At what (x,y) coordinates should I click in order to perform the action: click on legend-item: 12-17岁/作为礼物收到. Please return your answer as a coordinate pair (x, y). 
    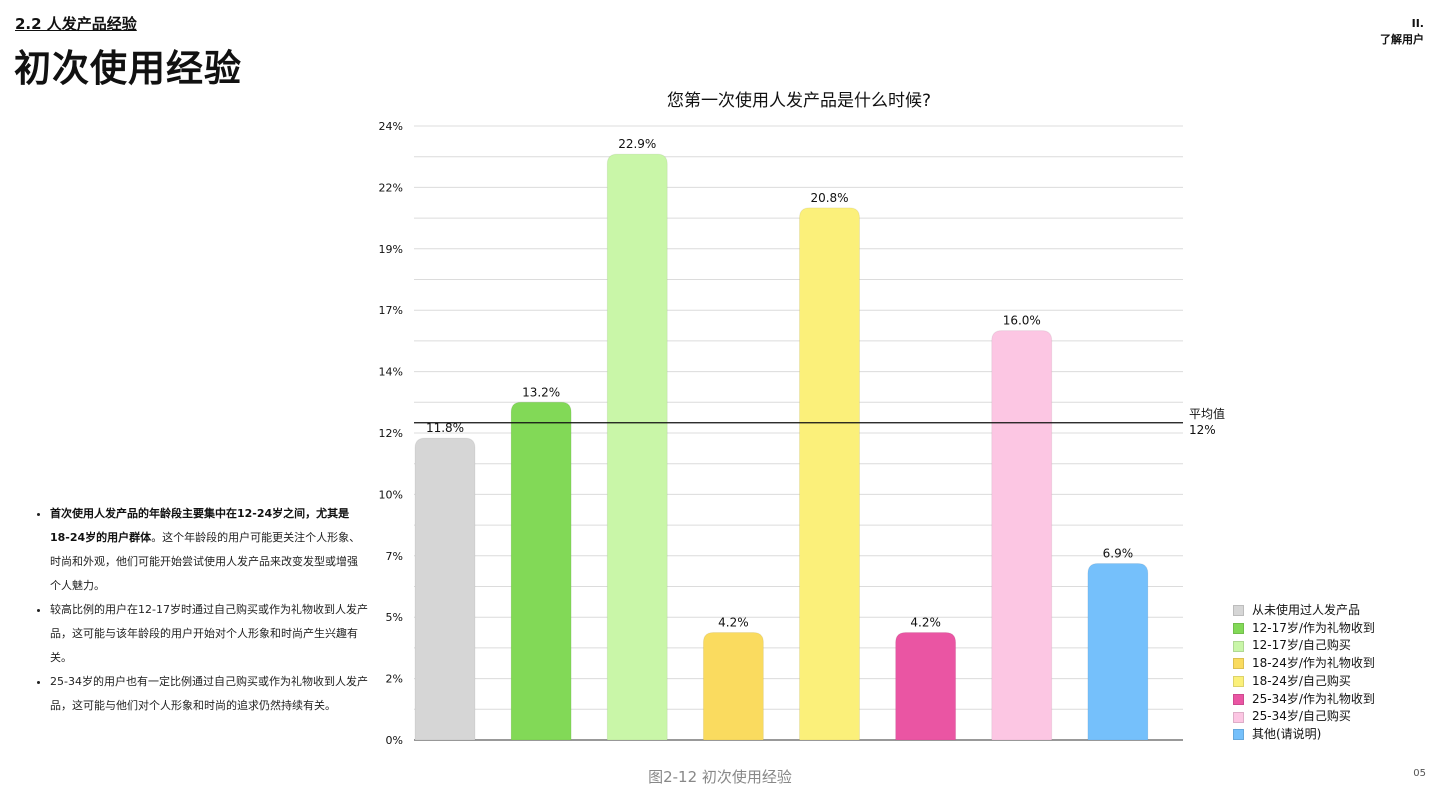
    Looking at the image, I should click on (1304, 629).